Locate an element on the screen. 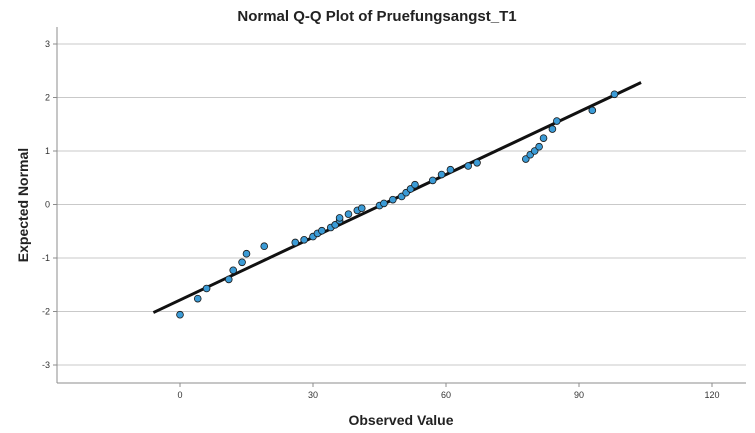  y-tick-label: -3 is located at coordinates (46, 365).